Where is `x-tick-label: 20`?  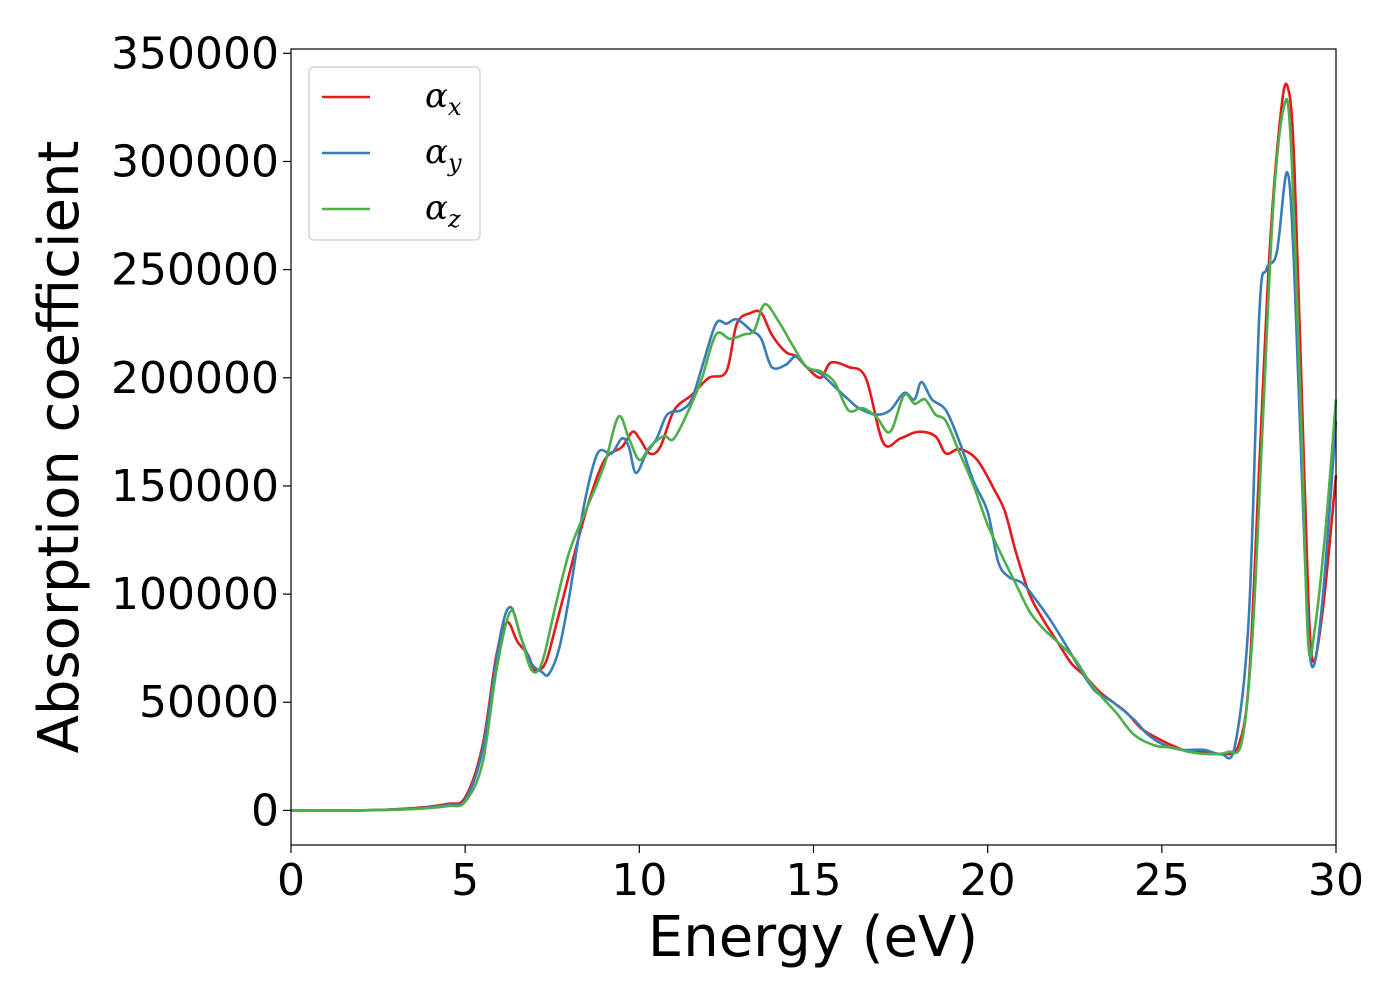
x-tick-label: 20 is located at coordinates (988, 880).